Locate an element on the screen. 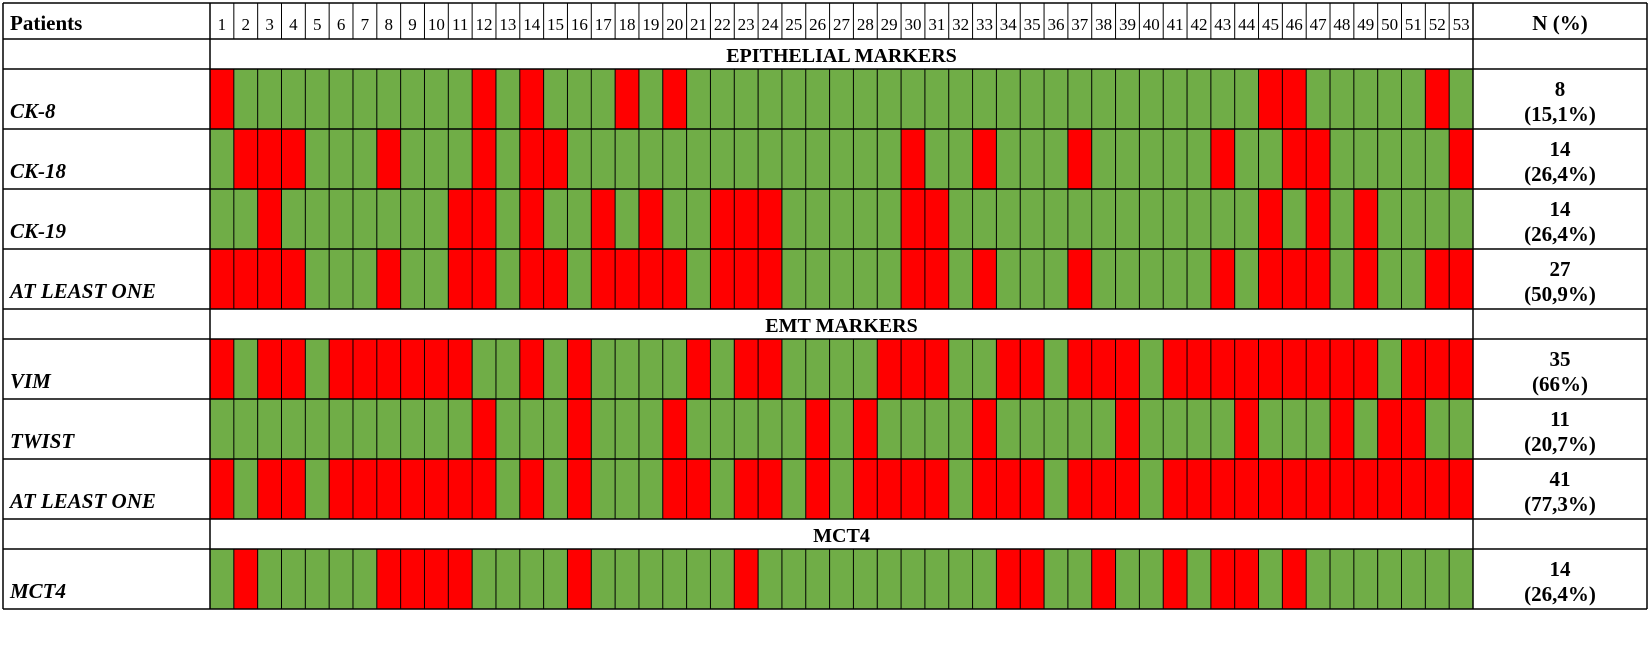 Image resolution: width=1650 pixels, height=651 pixels. row-total: 27 is located at coordinates (1560, 269).